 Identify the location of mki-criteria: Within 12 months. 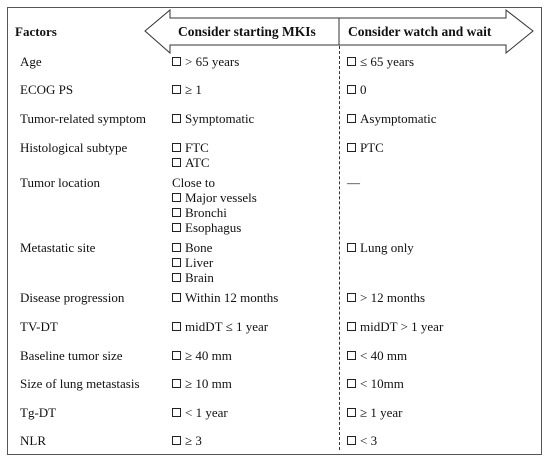
(225, 297).